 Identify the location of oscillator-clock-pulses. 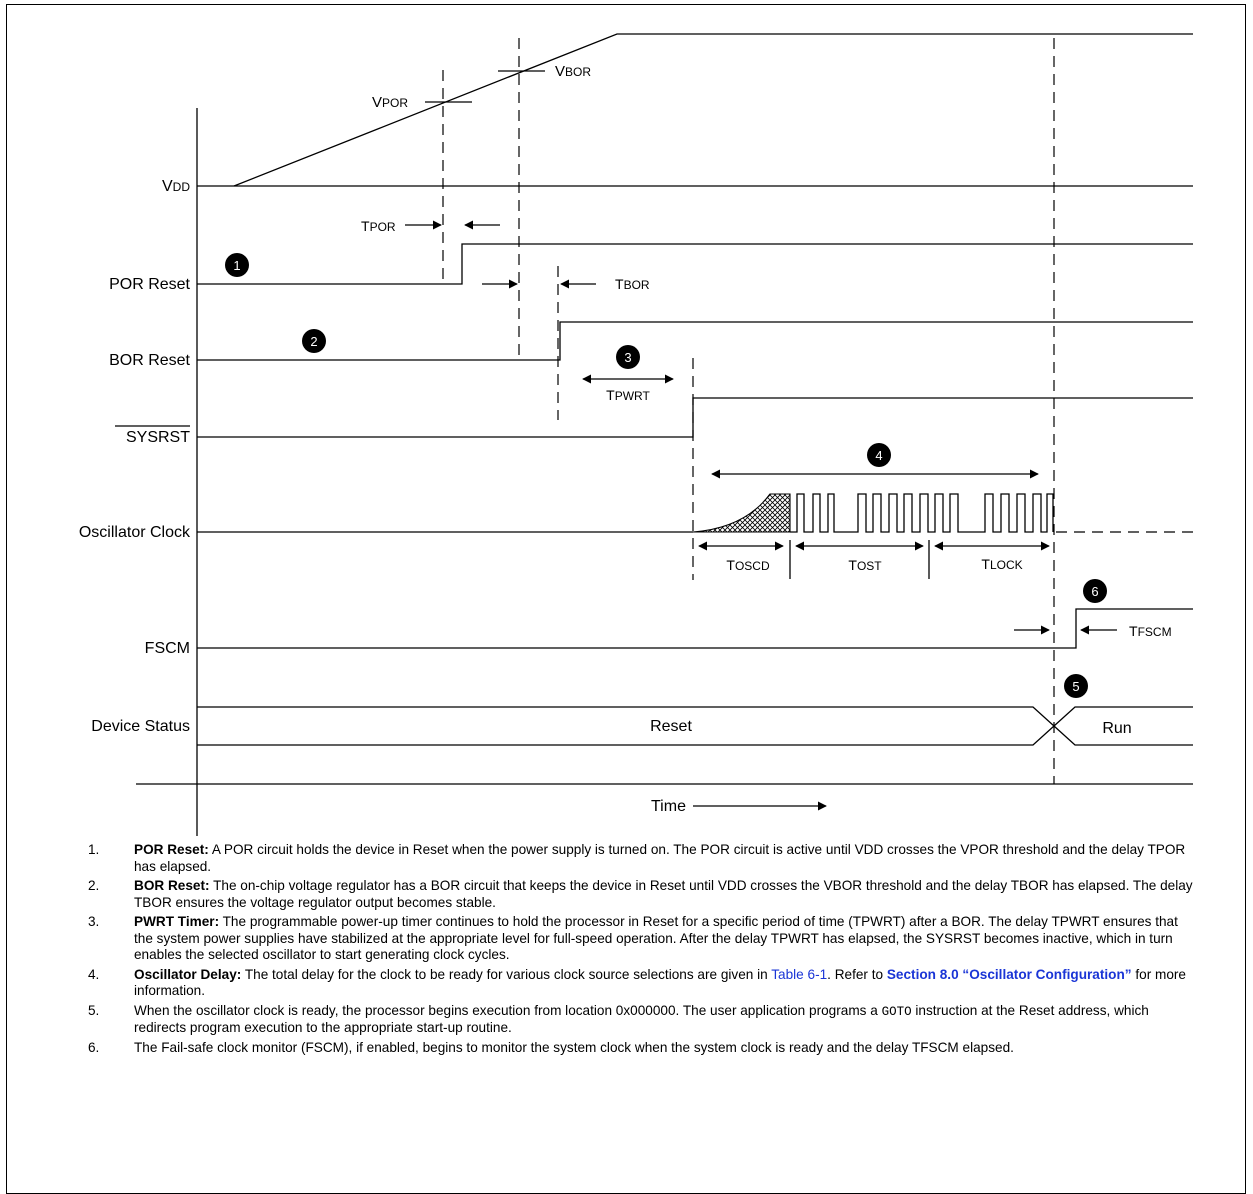
(922, 513).